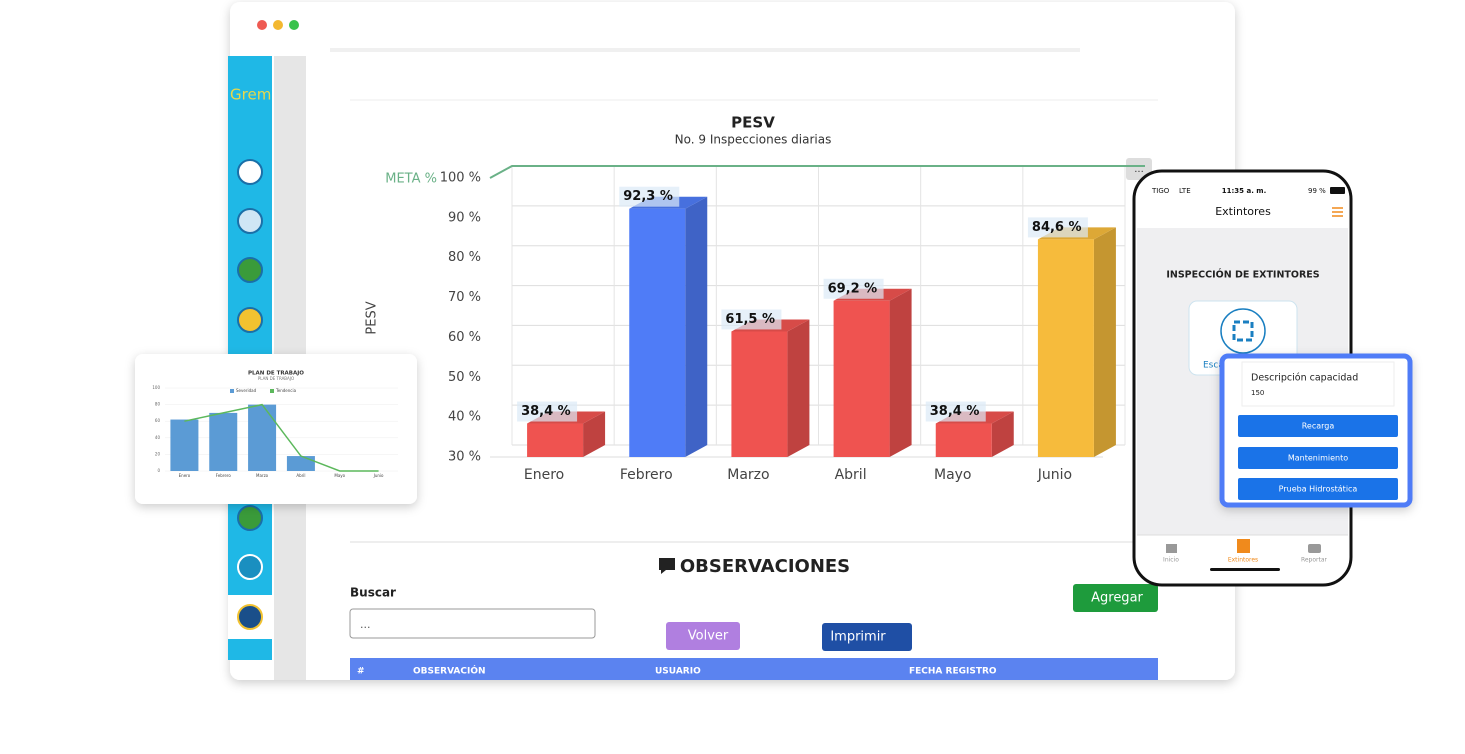 The width and height of the screenshot is (1465, 754). What do you see at coordinates (754, 669) in the screenshot?
I see `table-header` at bounding box center [754, 669].